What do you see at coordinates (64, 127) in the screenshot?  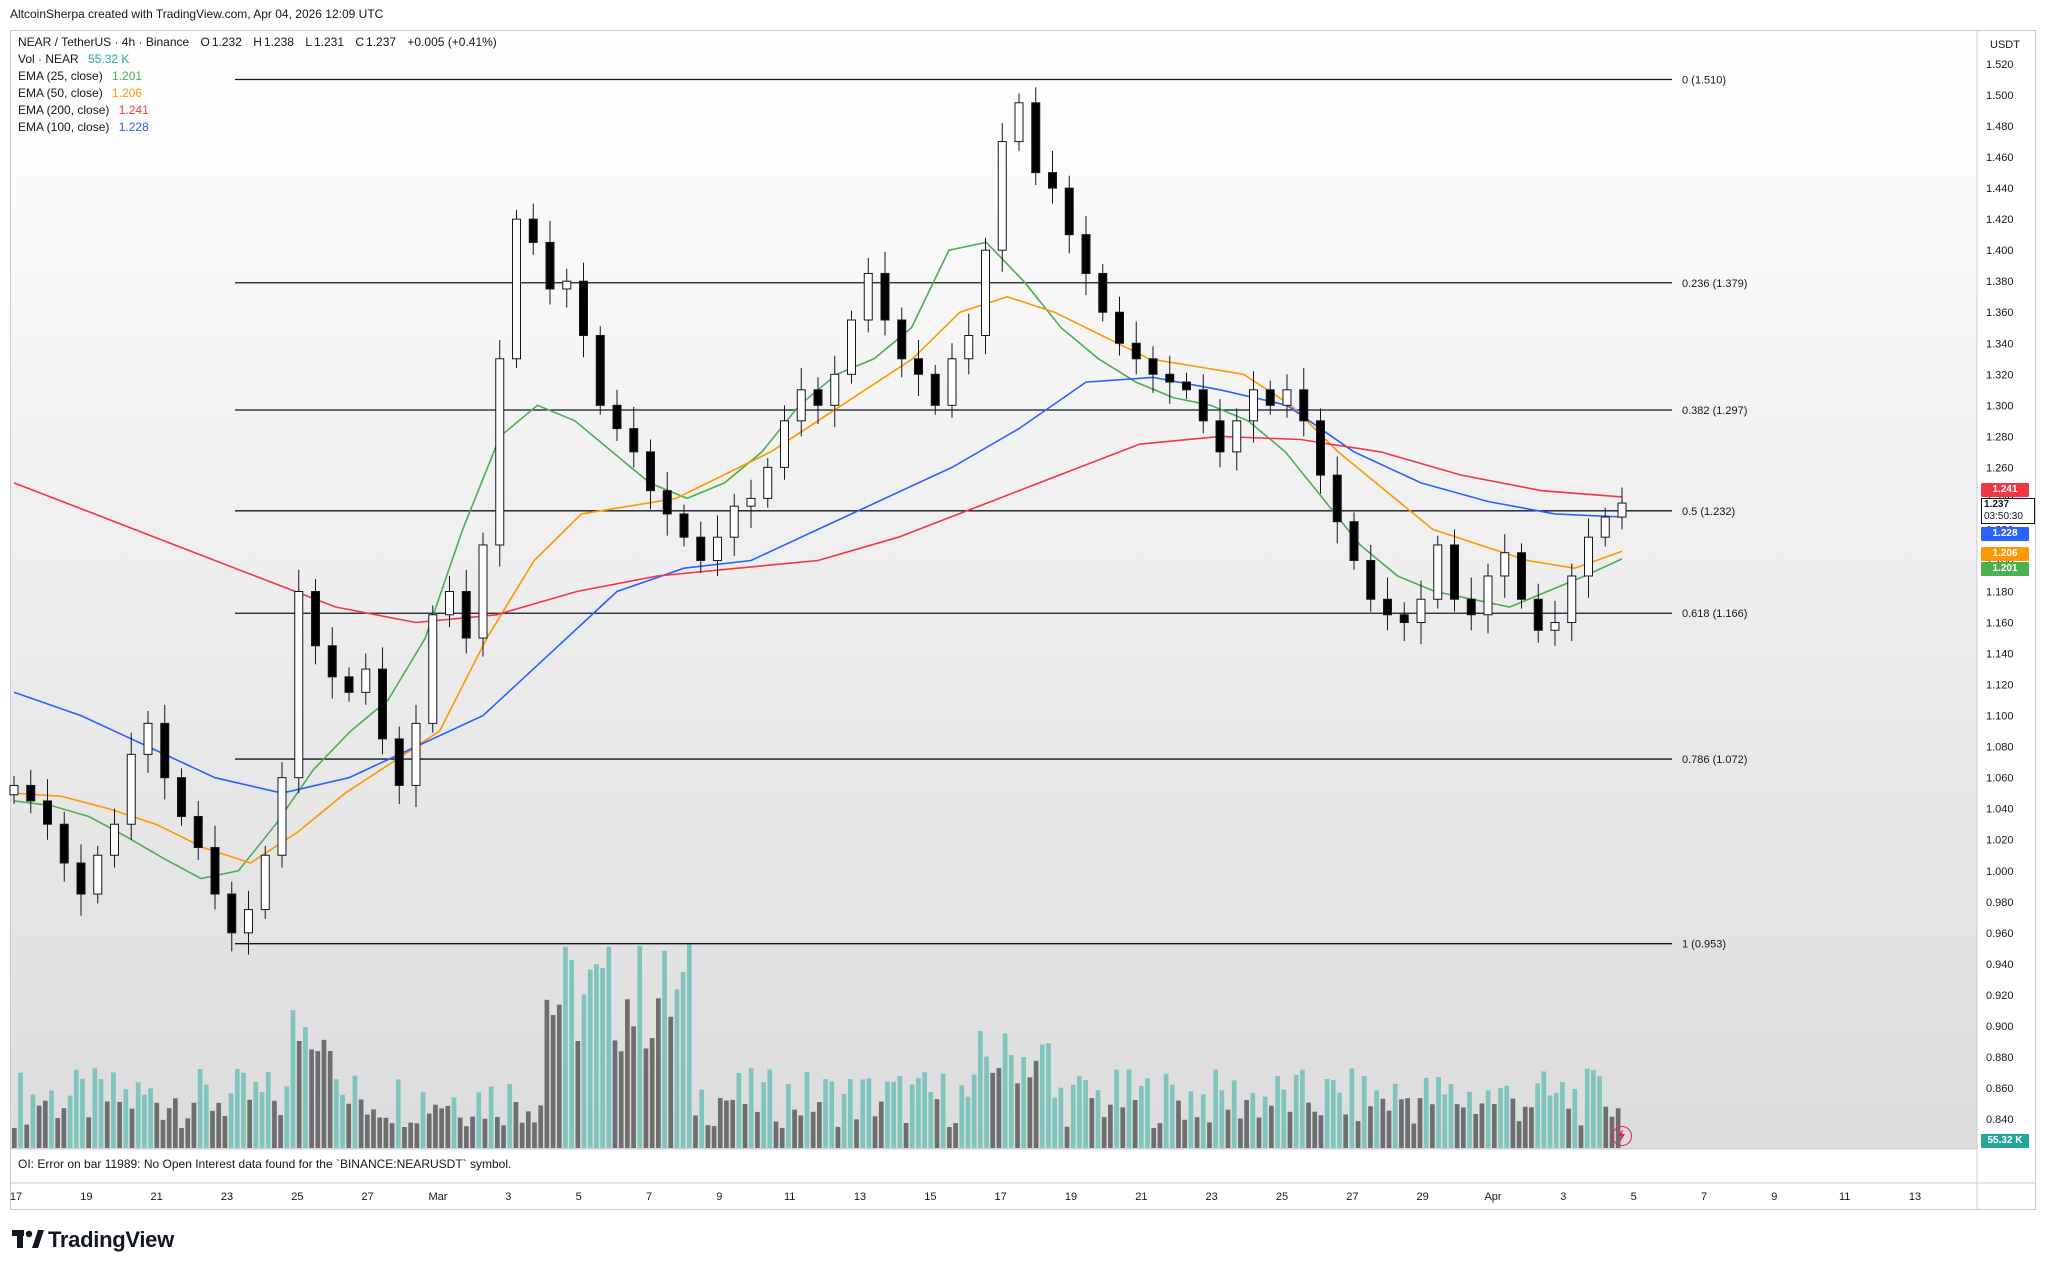 I see `ema100-label: EMA (100, close)` at bounding box center [64, 127].